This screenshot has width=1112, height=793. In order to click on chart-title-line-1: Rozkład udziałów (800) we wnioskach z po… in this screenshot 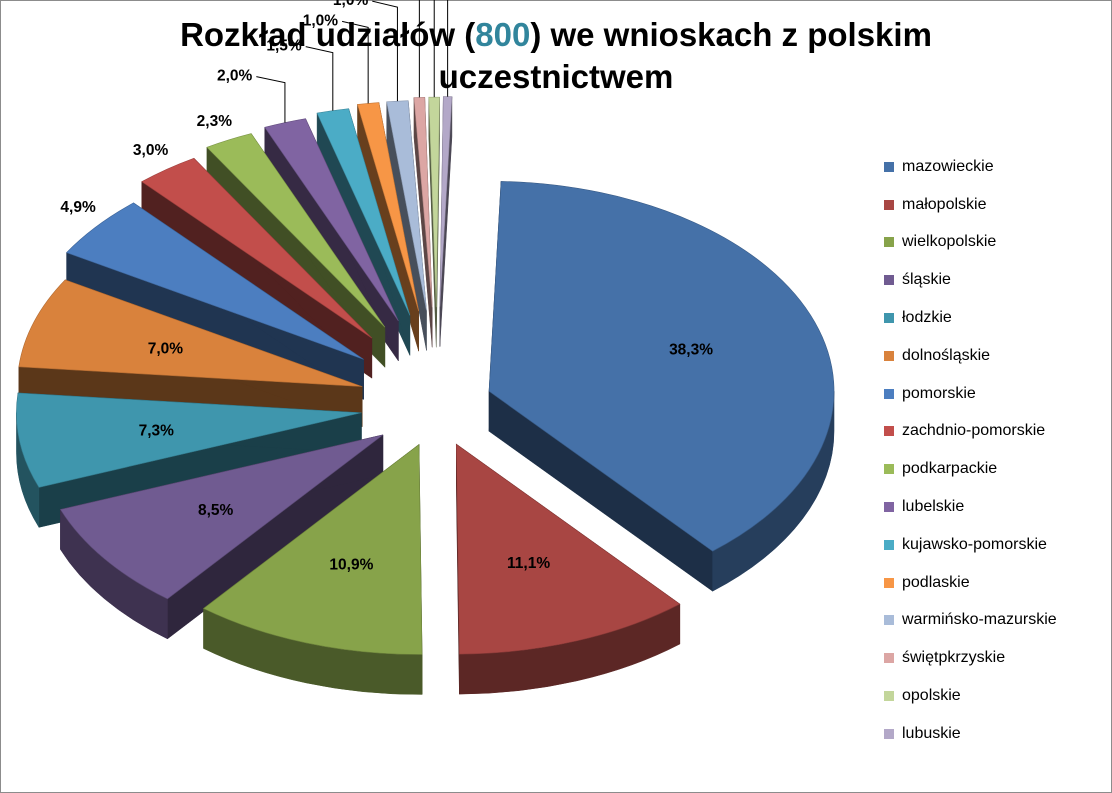, I will do `click(556, 35)`.